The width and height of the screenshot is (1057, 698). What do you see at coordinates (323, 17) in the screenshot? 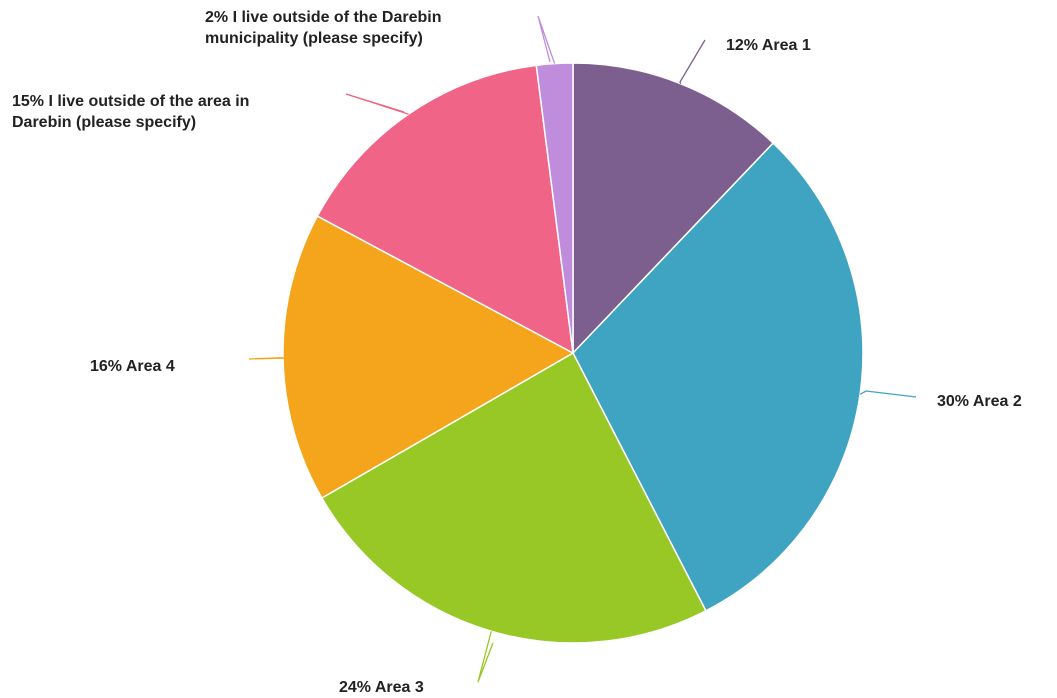
I see `slice-label-line: 2% I live outside of the Darebin` at bounding box center [323, 17].